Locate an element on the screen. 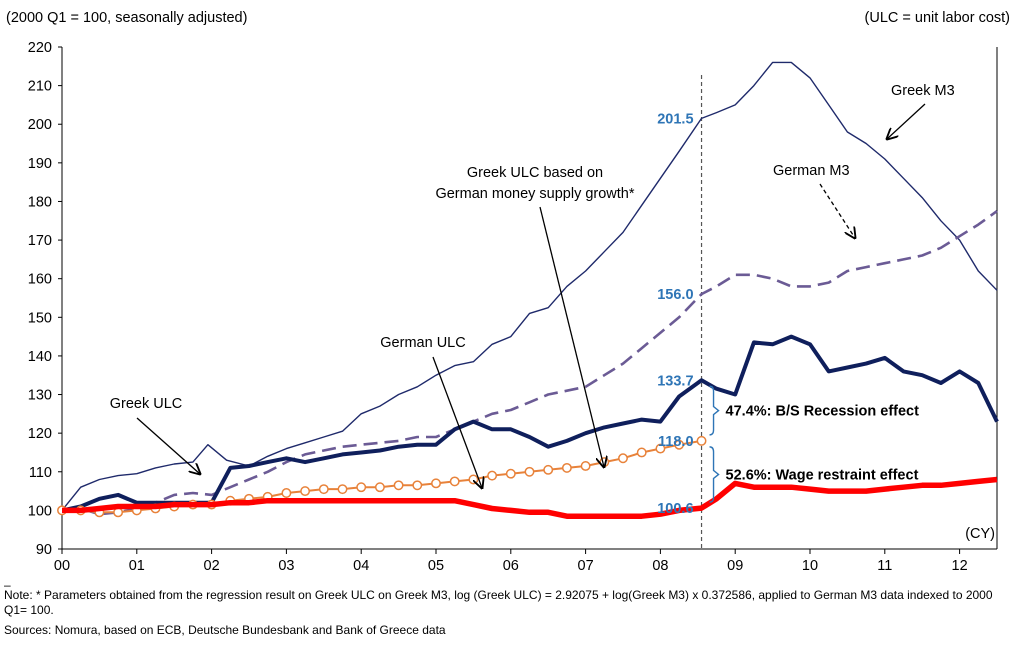  x-tick-label: 04 is located at coordinates (361, 566).